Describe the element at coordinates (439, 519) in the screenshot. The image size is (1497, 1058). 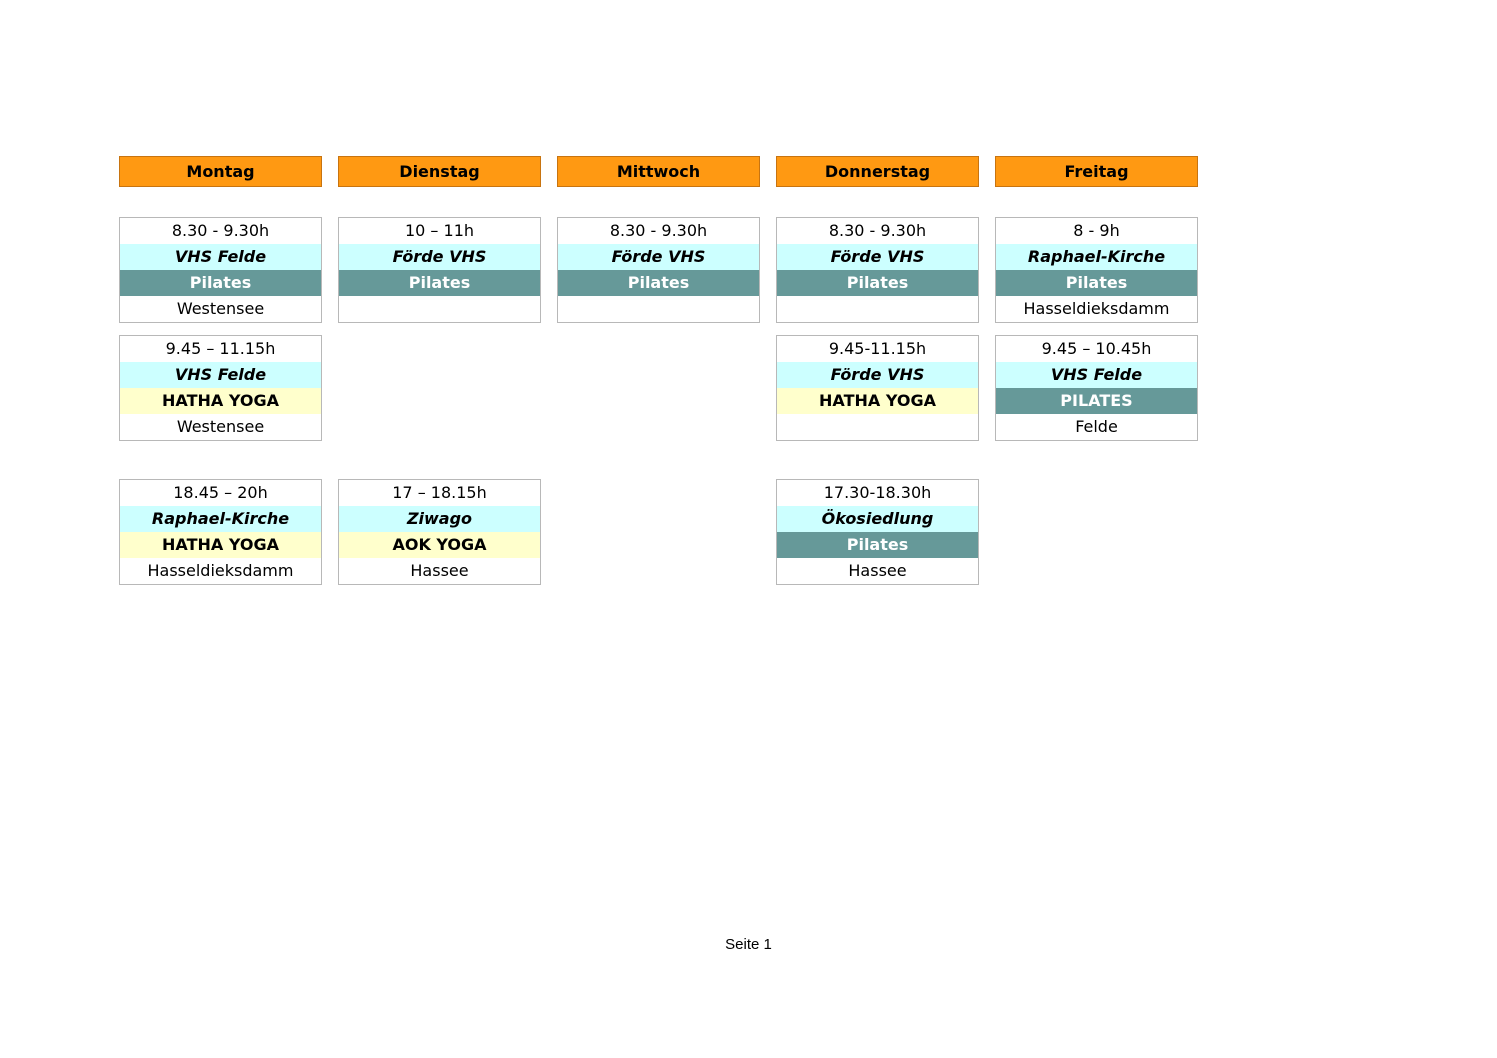
I see `course-venue: Ziwago` at that location.